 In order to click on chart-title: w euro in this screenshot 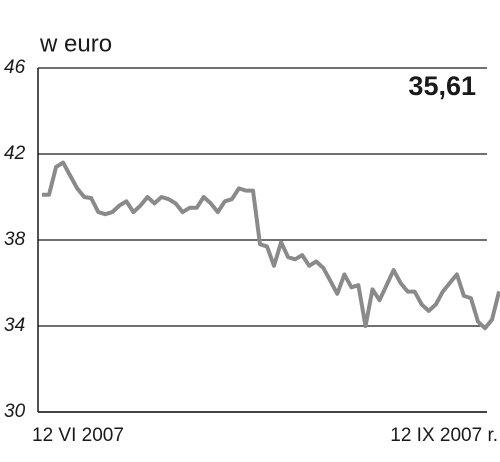, I will do `click(75, 43)`.